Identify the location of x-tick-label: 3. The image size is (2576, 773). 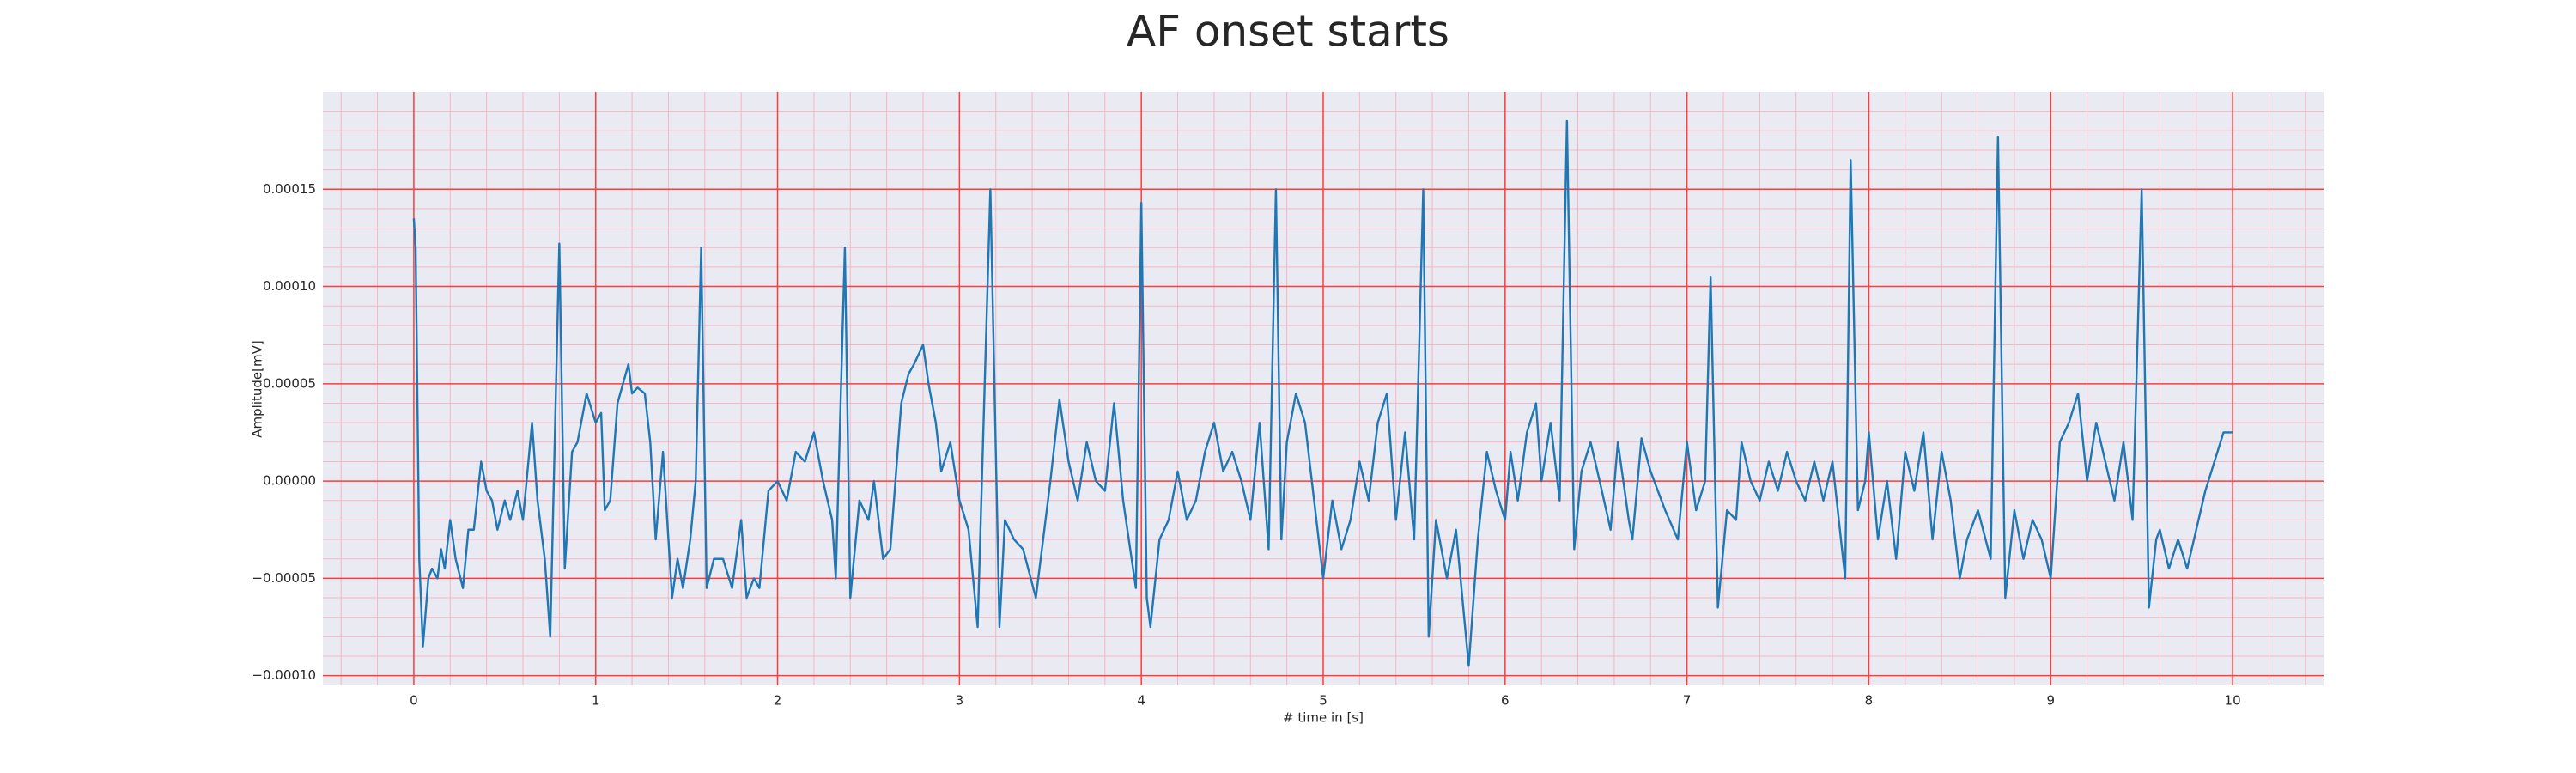
(960, 701).